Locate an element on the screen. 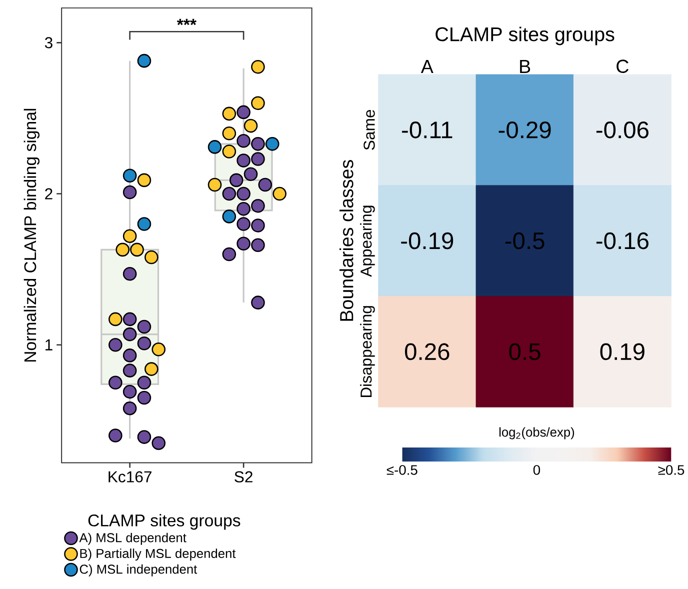  y-tick-label: 2 is located at coordinates (48, 194).